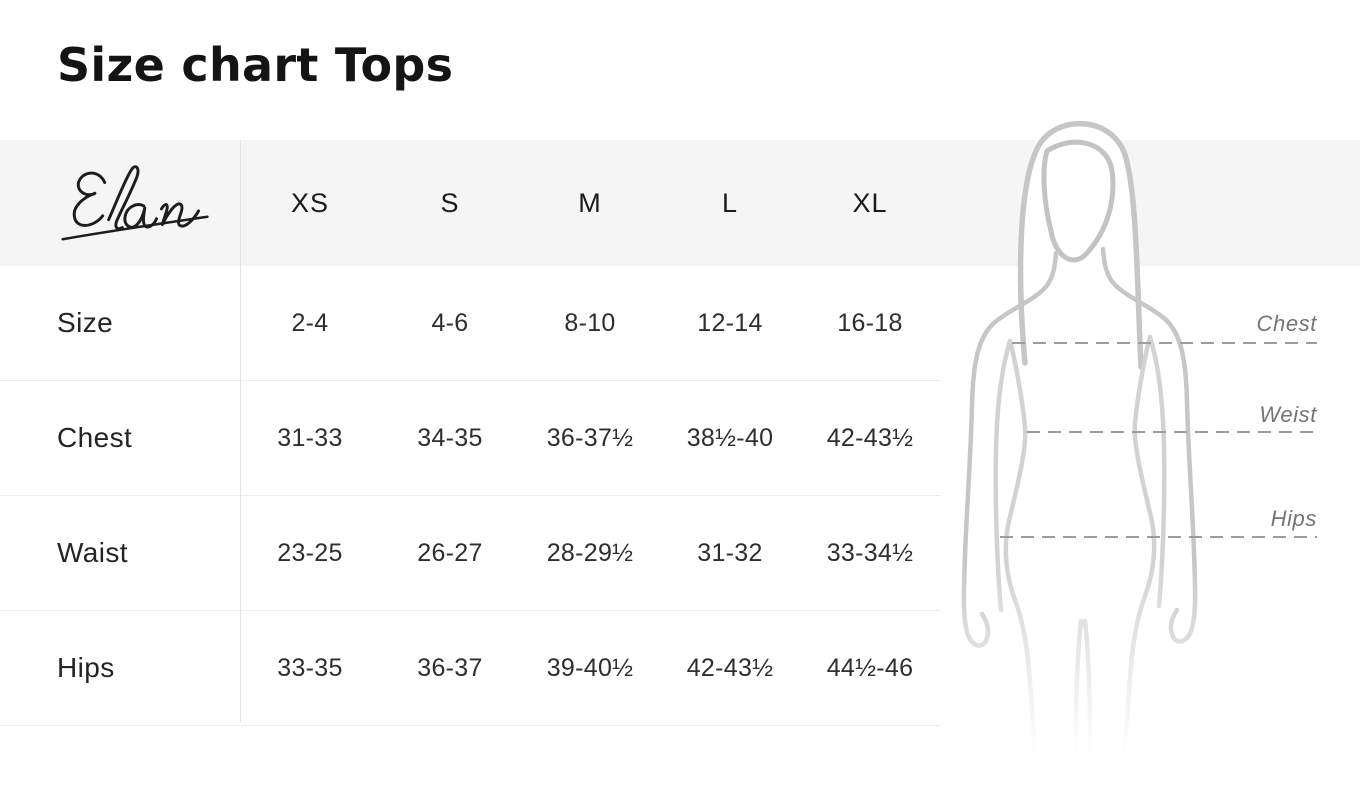  What do you see at coordinates (590, 202) in the screenshot?
I see `column-header-m: M` at bounding box center [590, 202].